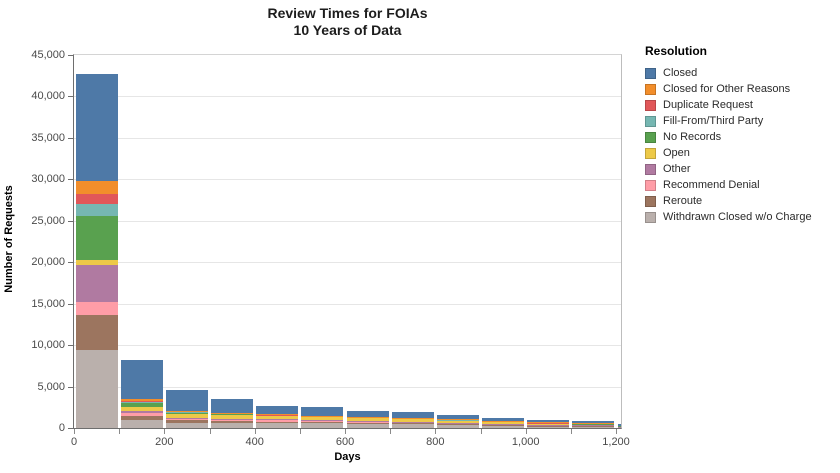  Describe the element at coordinates (48, 96) in the screenshot. I see `y-tick-label: 40,000` at that location.